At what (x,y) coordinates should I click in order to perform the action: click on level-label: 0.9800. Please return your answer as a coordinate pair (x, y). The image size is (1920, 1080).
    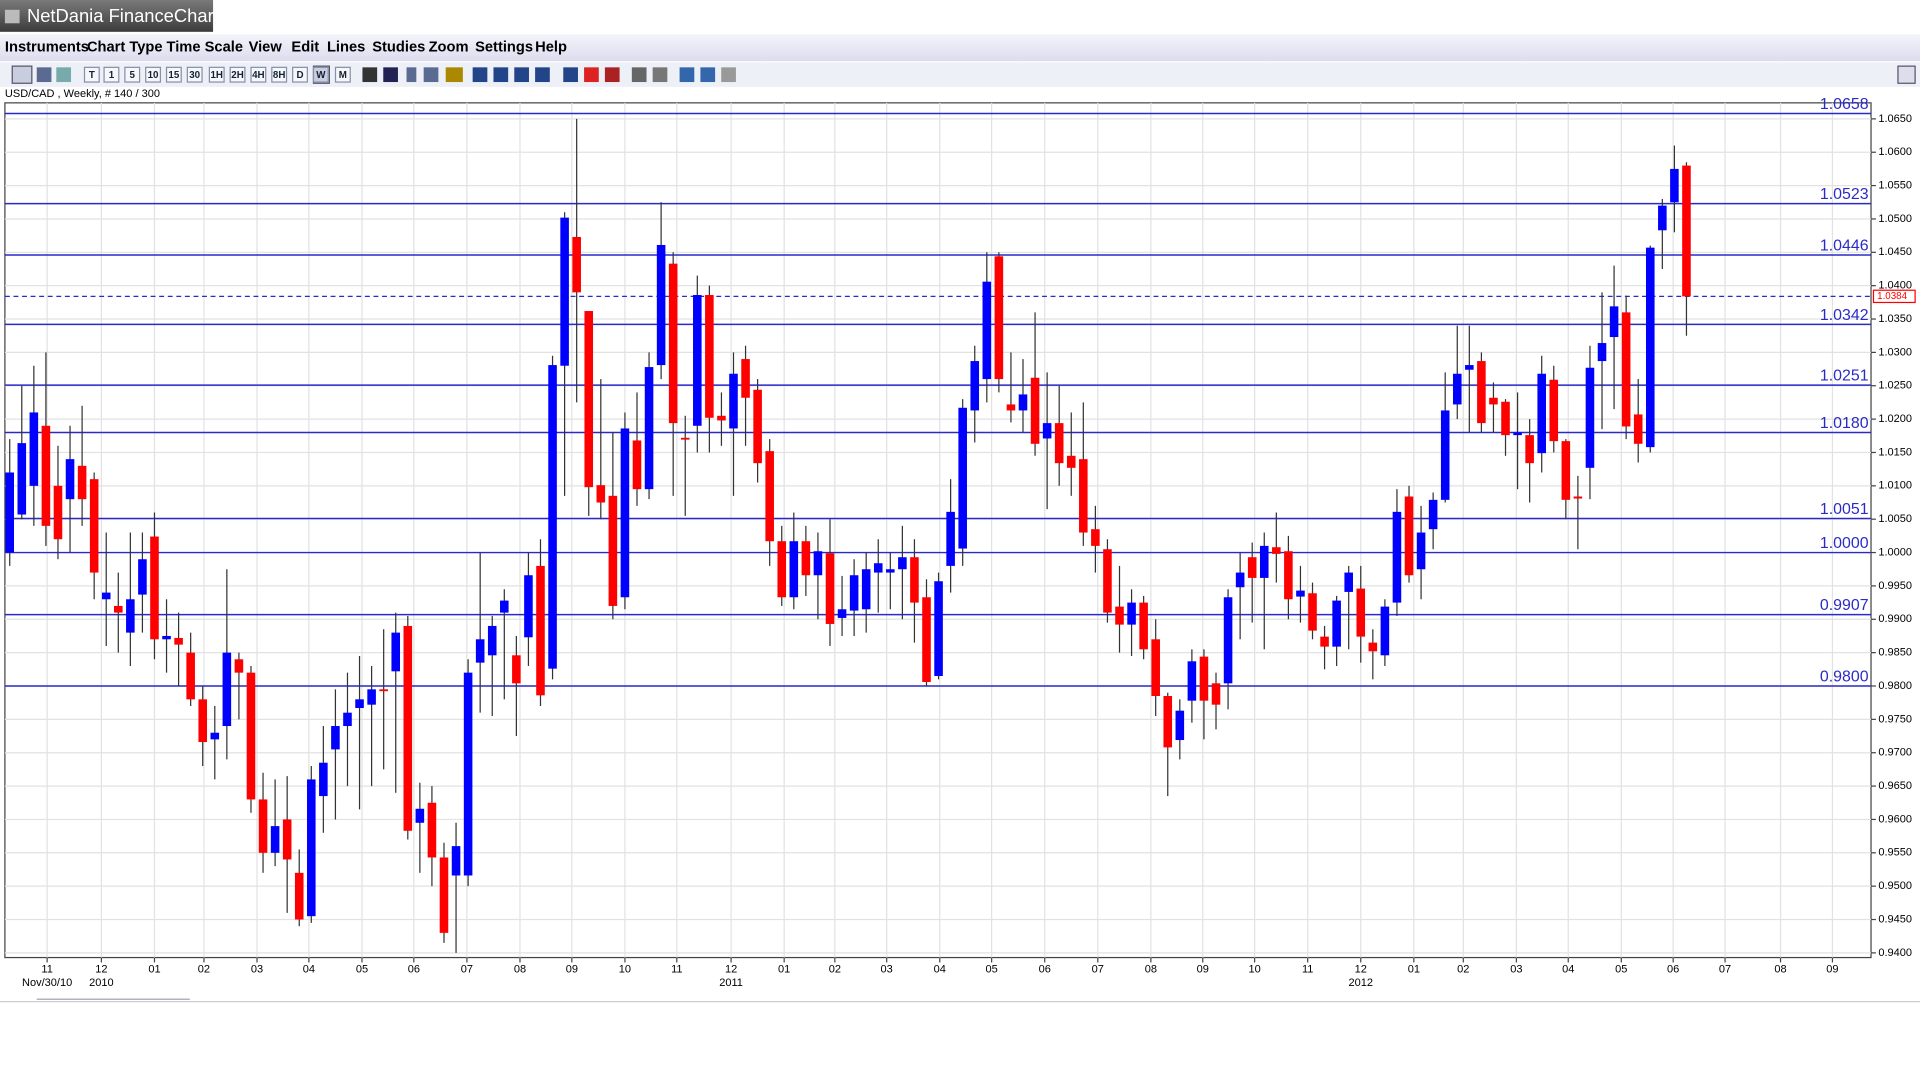
    Looking at the image, I should click on (1844, 677).